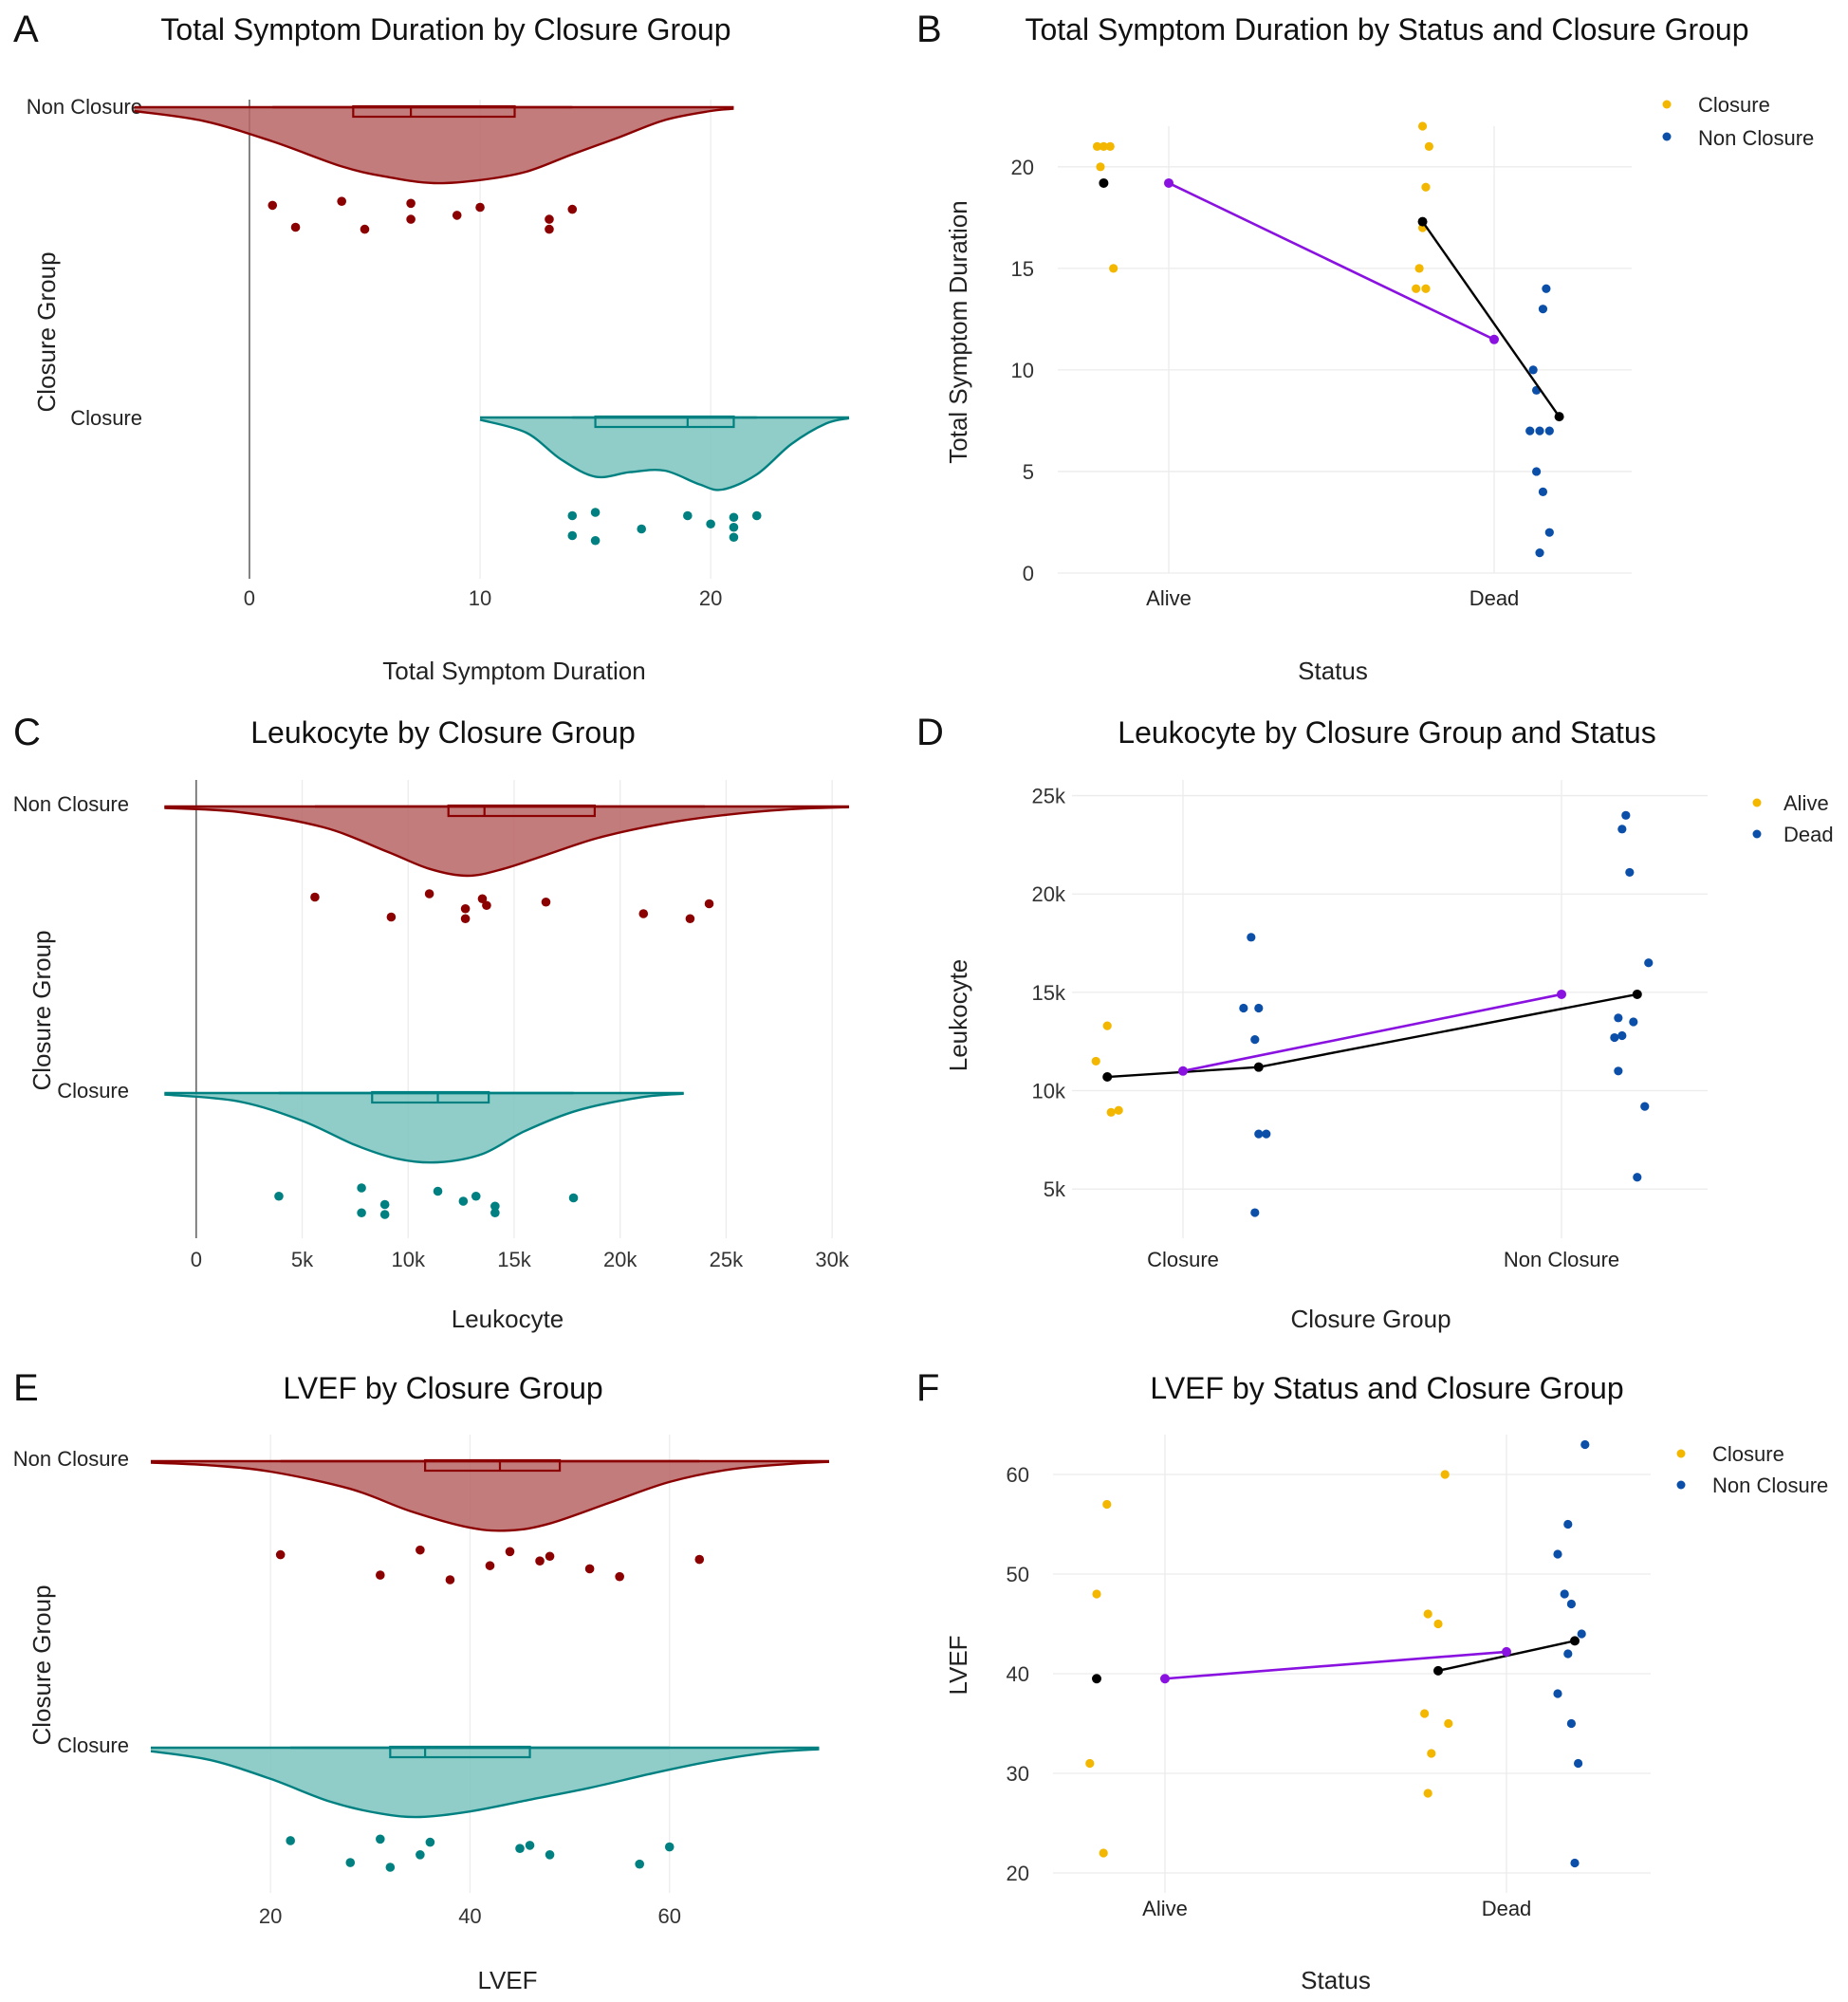 The image size is (1848, 2002). What do you see at coordinates (1333, 671) in the screenshot?
I see `x-axis-title: Status` at bounding box center [1333, 671].